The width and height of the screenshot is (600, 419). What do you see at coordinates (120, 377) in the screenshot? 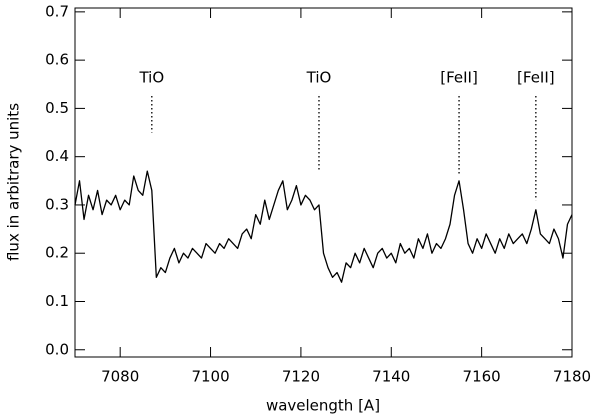
I see `x-tick-label: 7080` at bounding box center [120, 377].